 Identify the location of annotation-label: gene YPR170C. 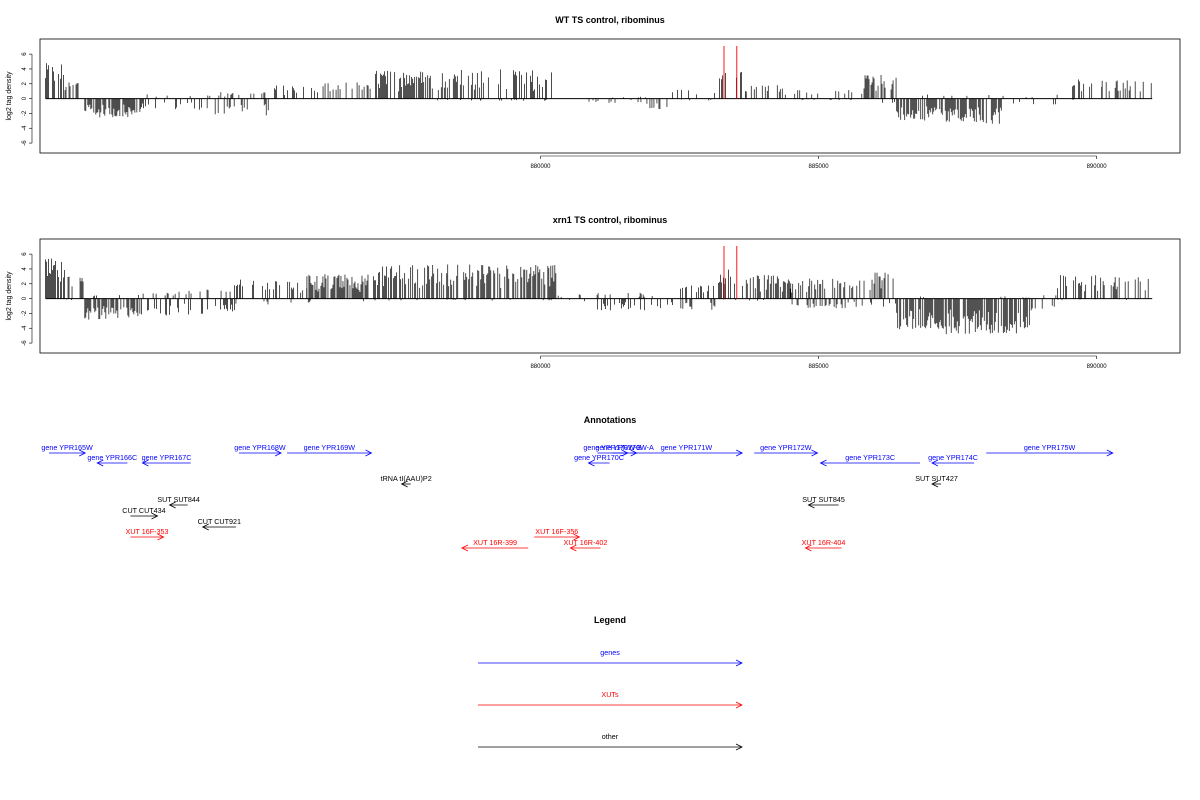
(599, 457).